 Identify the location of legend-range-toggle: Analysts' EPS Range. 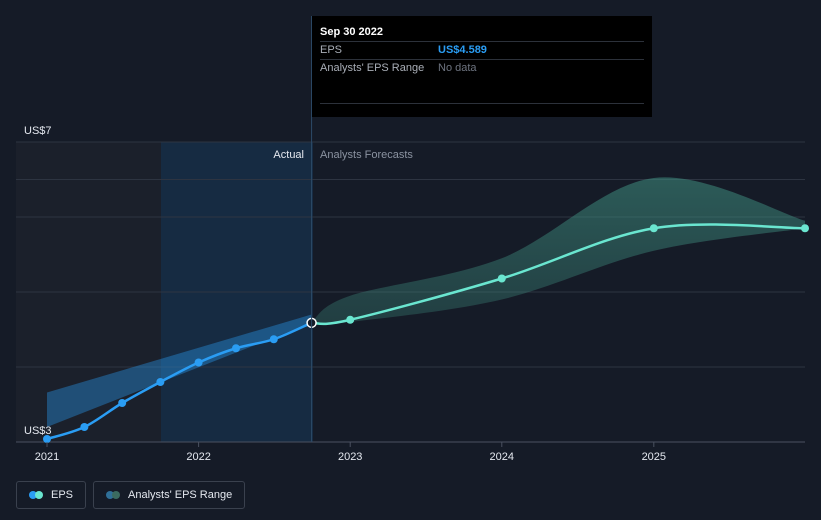
(169, 495).